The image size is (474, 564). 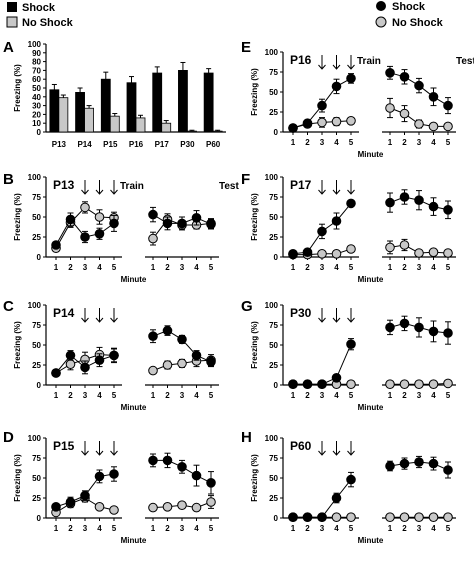 What do you see at coordinates (64, 185) in the screenshot?
I see `age-label: P13` at bounding box center [64, 185].